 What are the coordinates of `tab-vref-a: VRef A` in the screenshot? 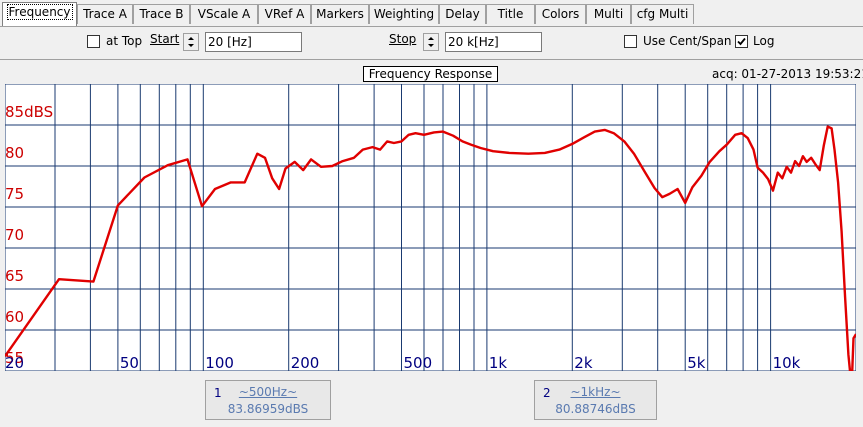 It's located at (284, 14).